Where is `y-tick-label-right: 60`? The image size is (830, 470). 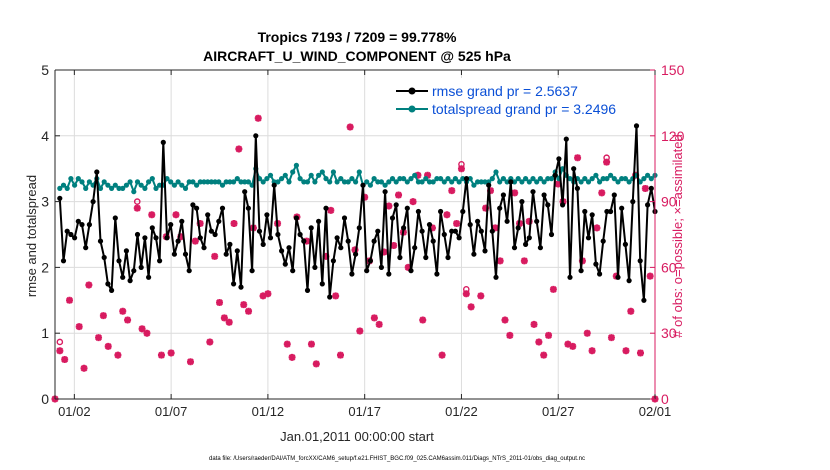
y-tick-label-right: 60 is located at coordinates (669, 267).